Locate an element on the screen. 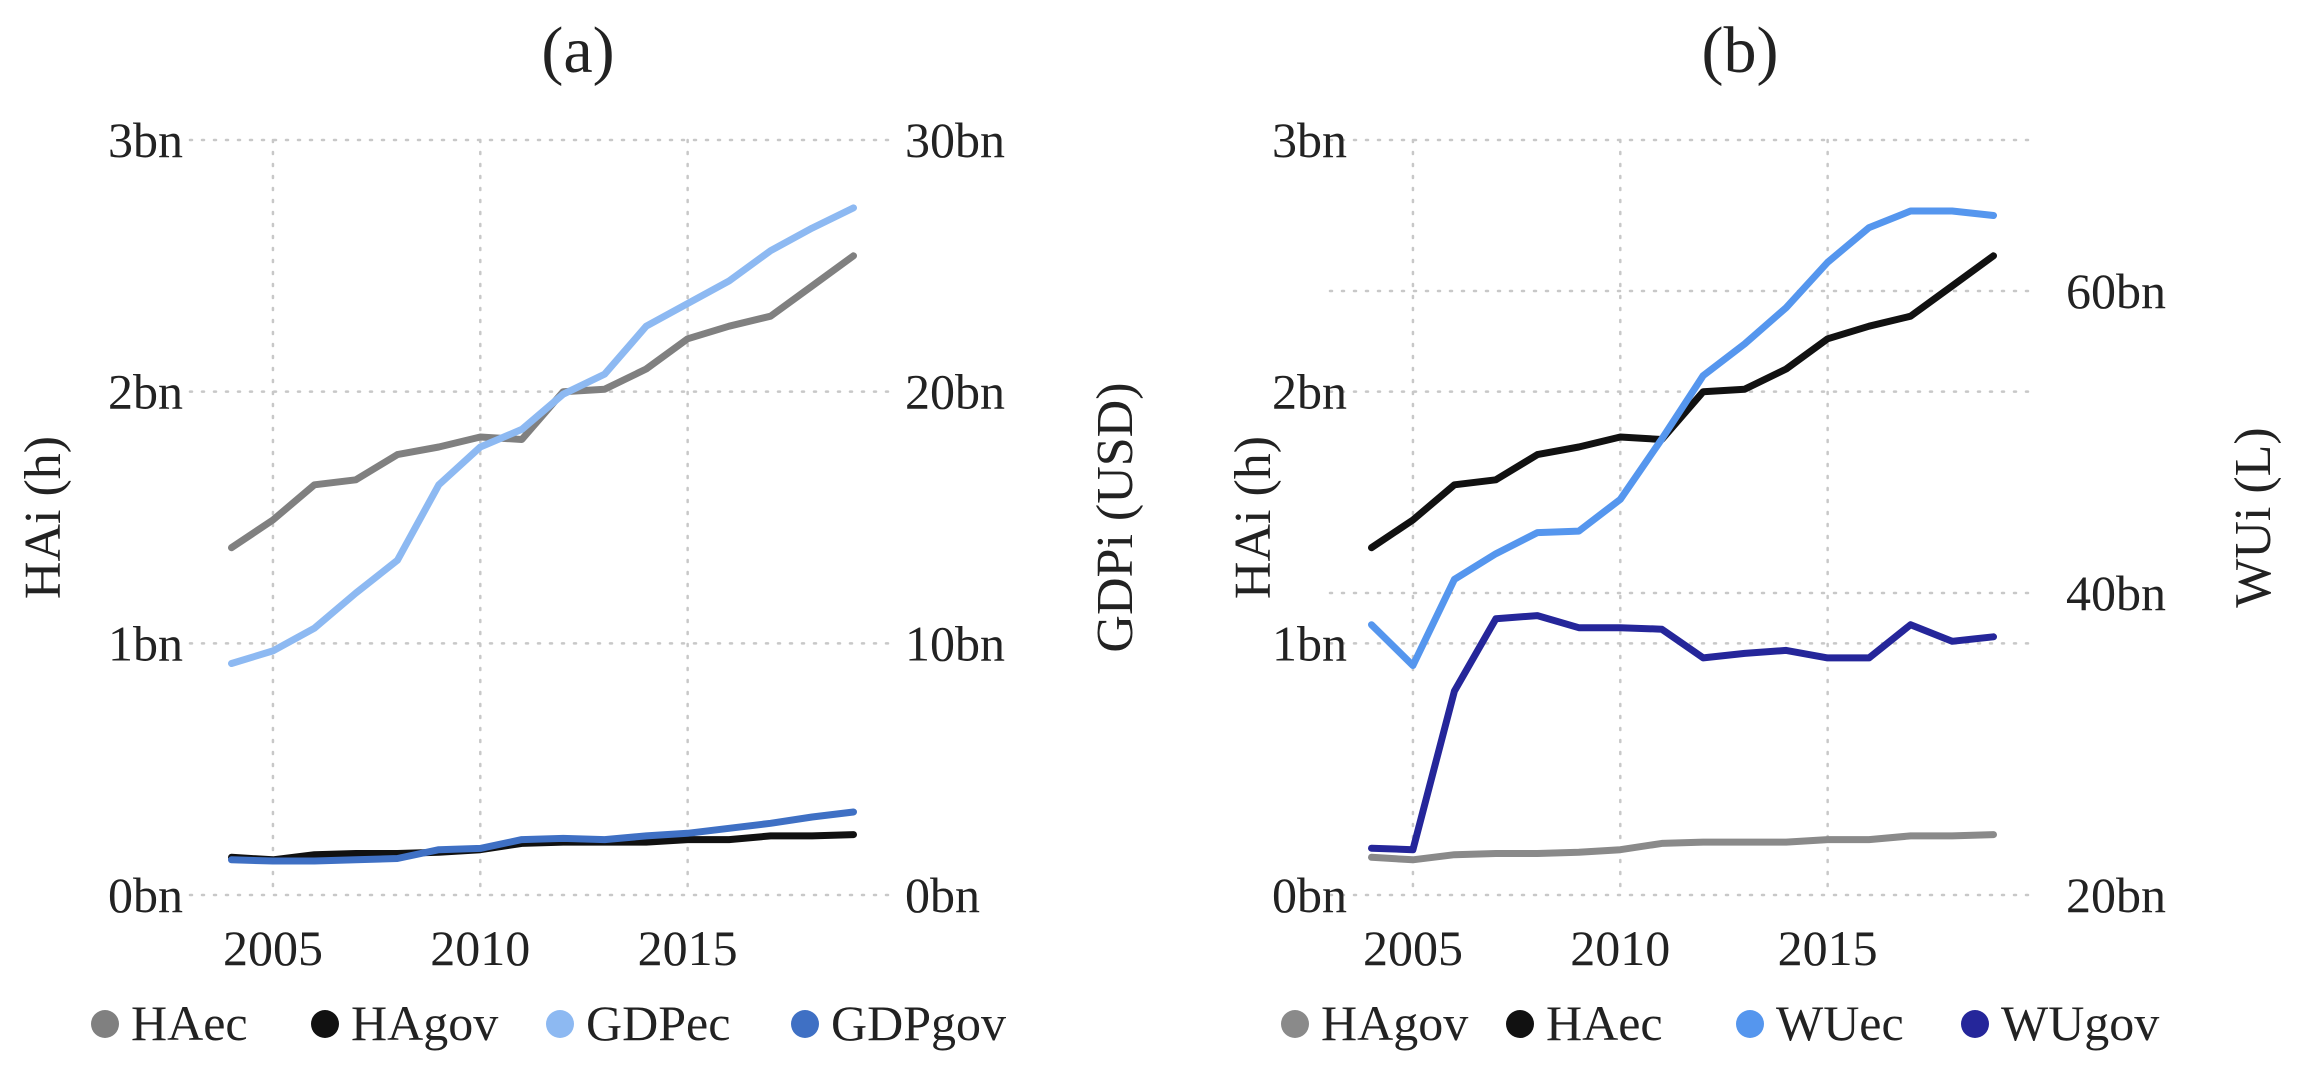 The image size is (2314, 1083). chart-a-ytick-label: 3bn is located at coordinates (145, 140).